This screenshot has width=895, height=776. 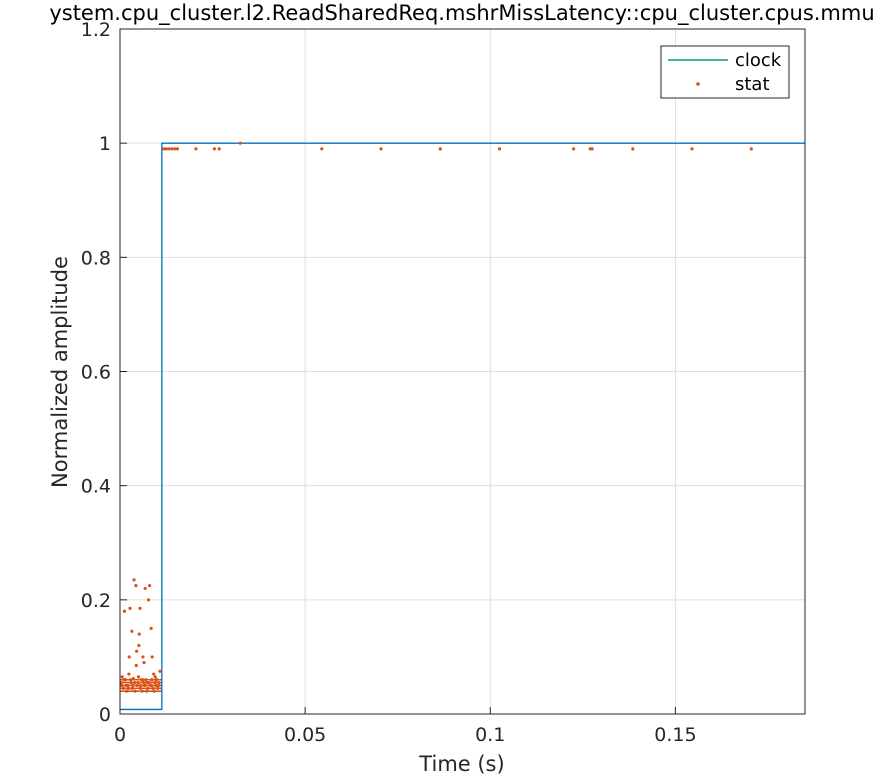 What do you see at coordinates (96, 258) in the screenshot?
I see `y-tick-label: 0.8` at bounding box center [96, 258].